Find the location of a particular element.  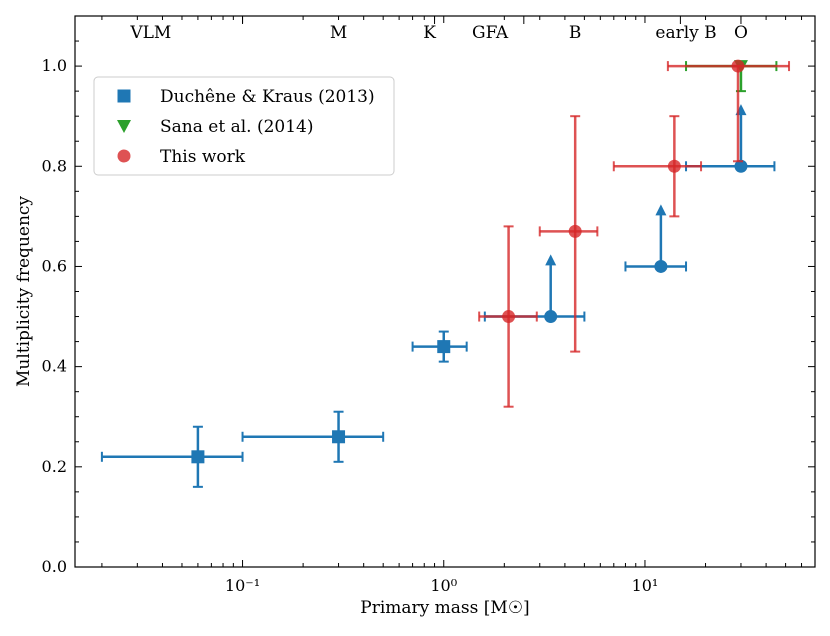

class-label: B is located at coordinates (575, 33).